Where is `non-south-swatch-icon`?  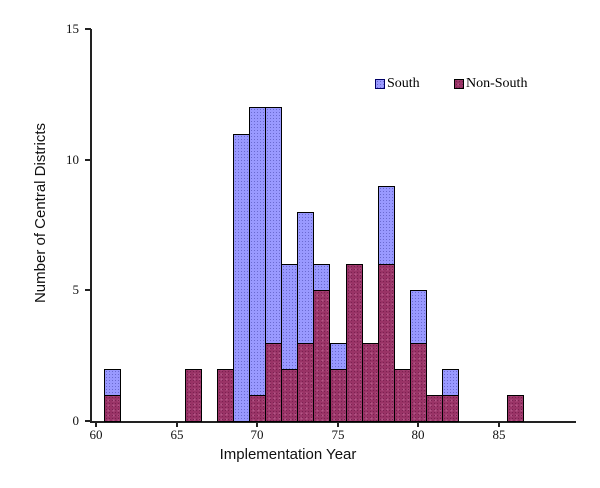 non-south-swatch-icon is located at coordinates (459, 84).